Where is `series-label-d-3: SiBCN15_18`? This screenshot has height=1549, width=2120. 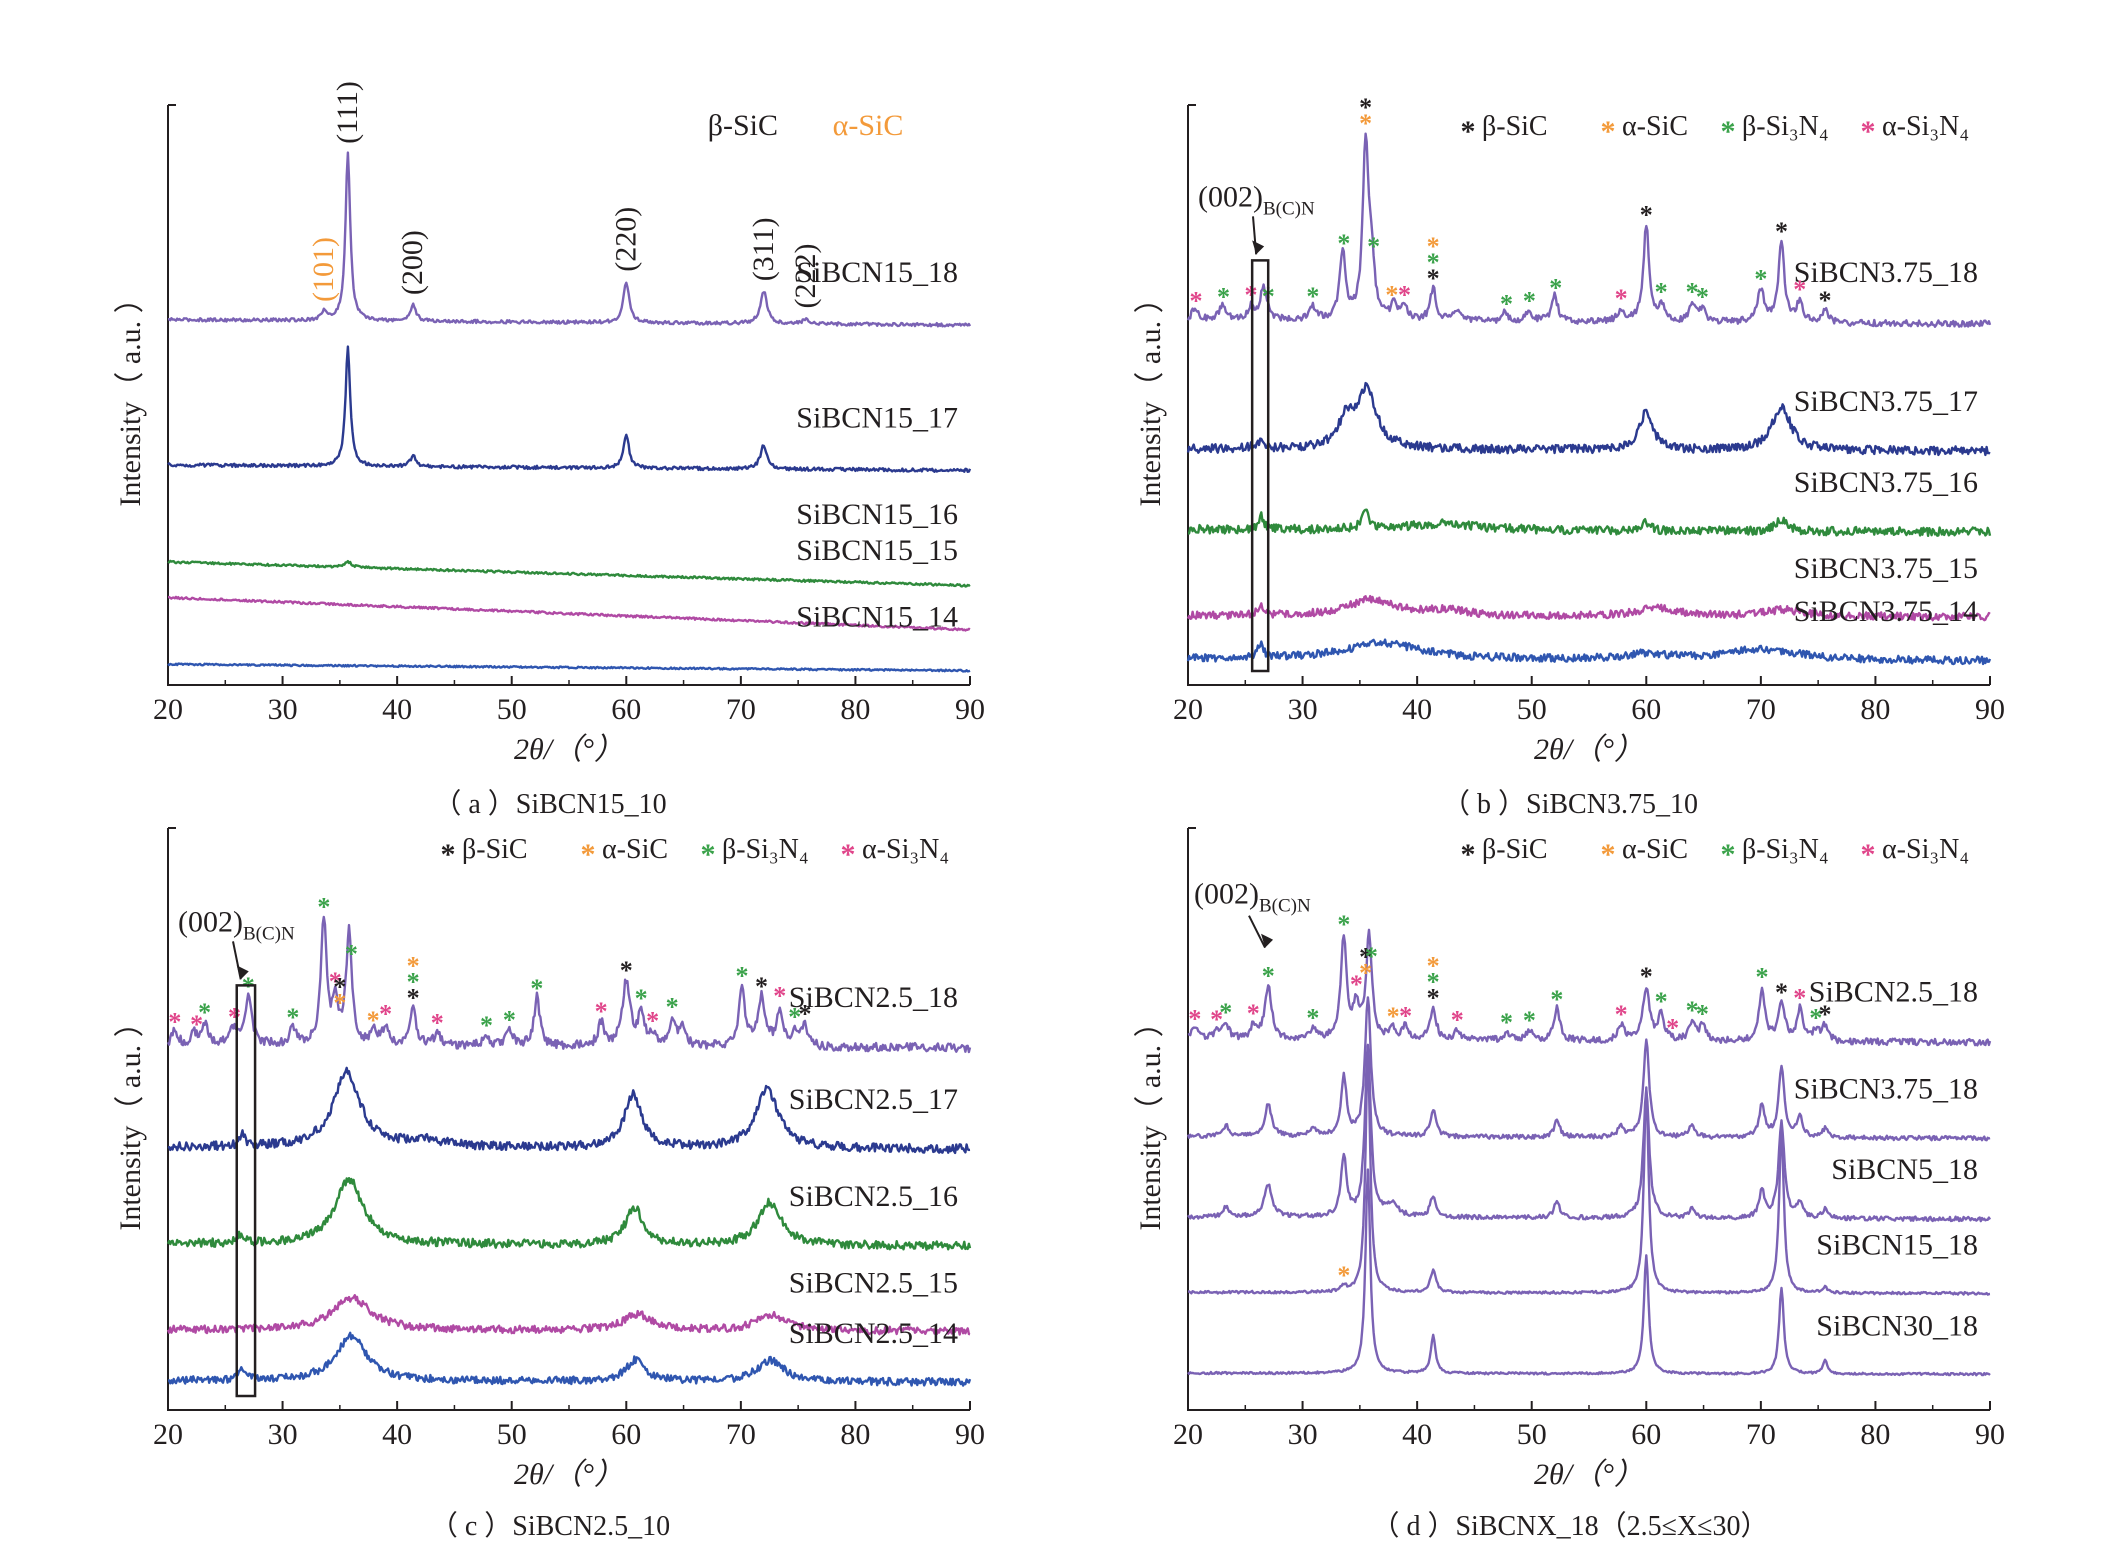 series-label-d-3: SiBCN15_18 is located at coordinates (1897, 1245).